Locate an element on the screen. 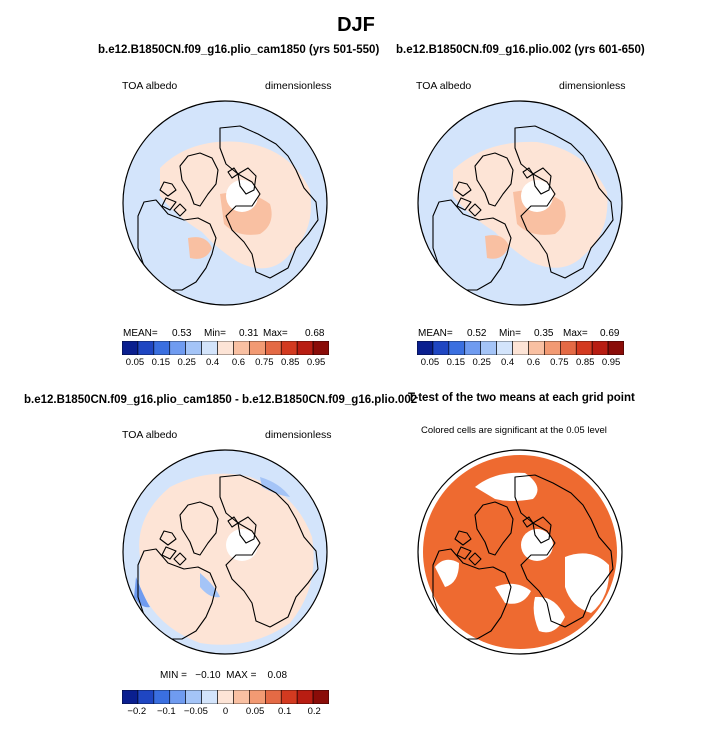  panel-2-map is located at coordinates (520, 203).